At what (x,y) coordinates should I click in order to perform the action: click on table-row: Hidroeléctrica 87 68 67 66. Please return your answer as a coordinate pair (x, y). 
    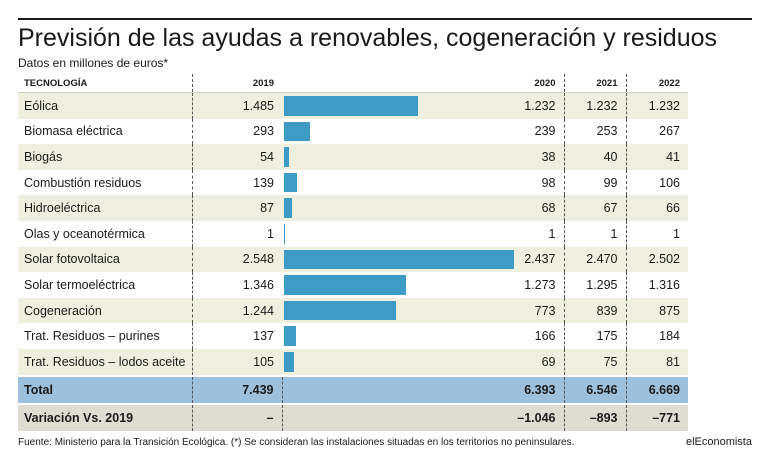
    Looking at the image, I should click on (385, 208).